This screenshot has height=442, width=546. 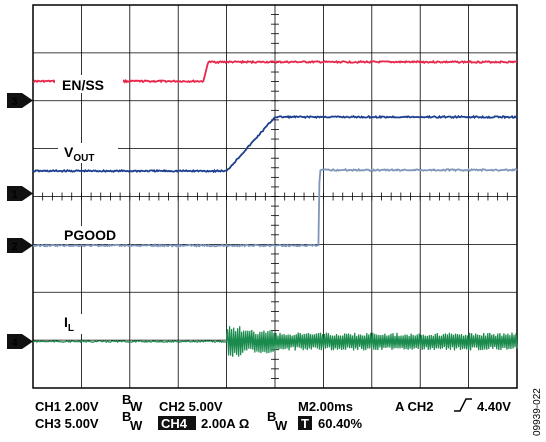 I want to click on trigger-source: A CH2, so click(x=414, y=406).